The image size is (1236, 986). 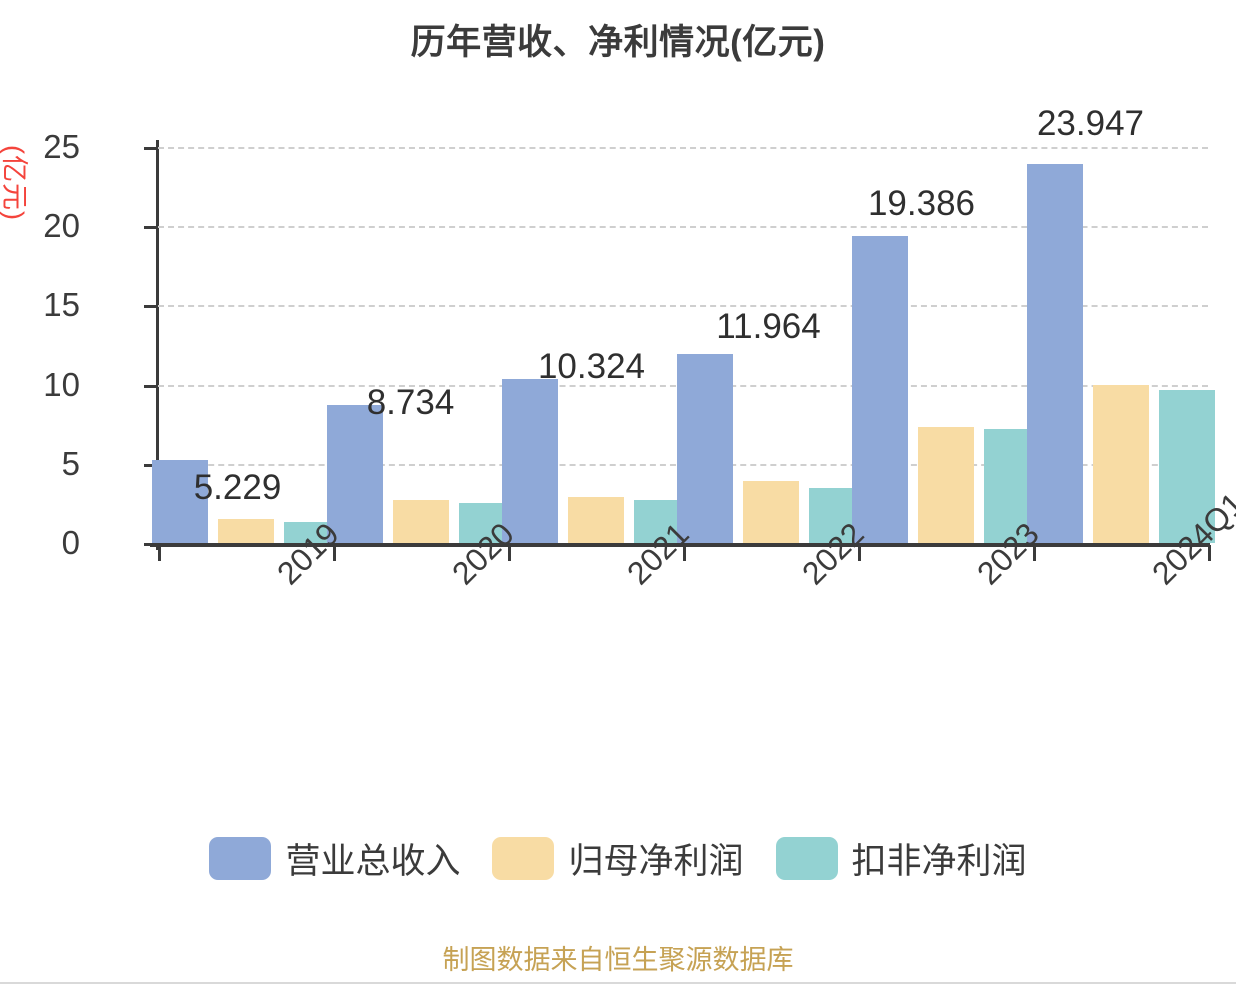 I want to click on chart-legend: 营业总收入 归母净利润 扣非净利润, so click(x=618, y=858).